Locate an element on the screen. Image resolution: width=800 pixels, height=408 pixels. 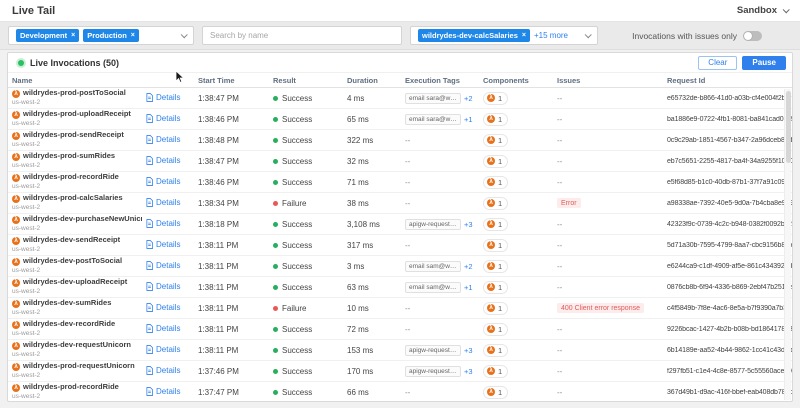
remove-production-icon: × is located at coordinates (132, 35).